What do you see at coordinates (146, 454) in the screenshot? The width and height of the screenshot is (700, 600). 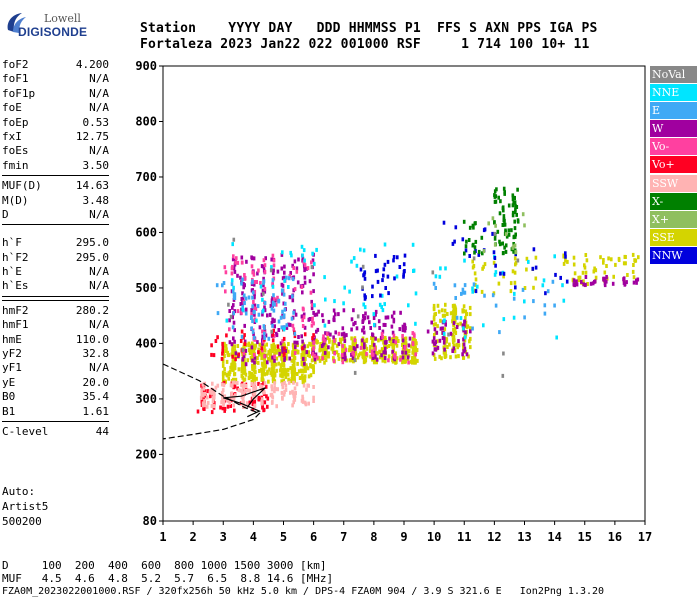 I see `y-tick-label: 200` at bounding box center [146, 454].